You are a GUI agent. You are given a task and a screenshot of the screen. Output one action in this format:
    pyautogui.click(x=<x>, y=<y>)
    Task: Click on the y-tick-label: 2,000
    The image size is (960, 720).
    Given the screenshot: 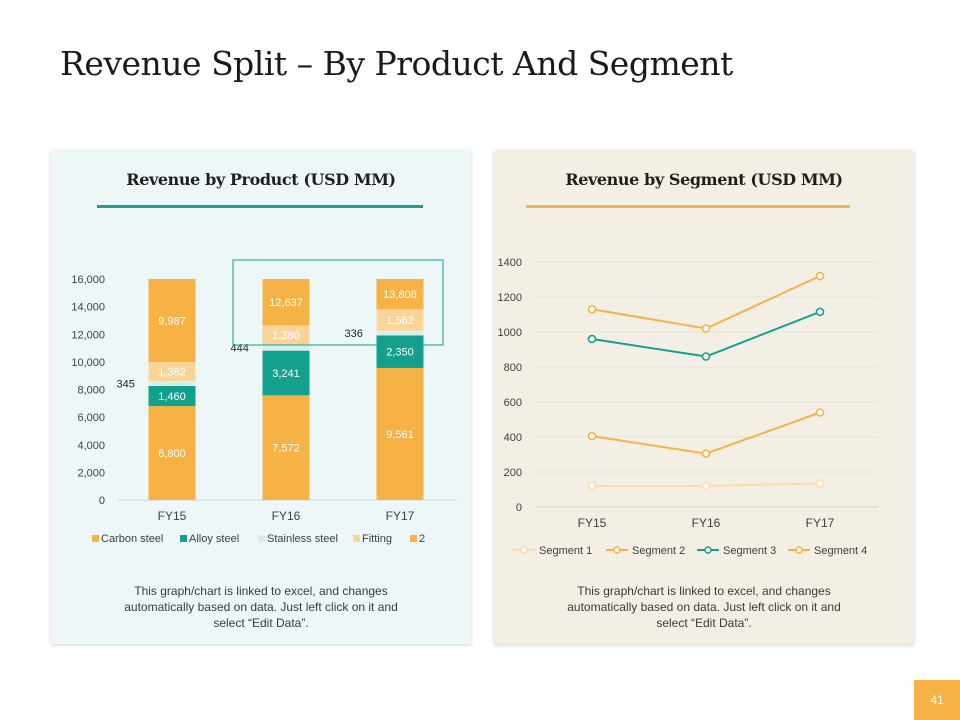 What is the action you would take?
    pyautogui.click(x=91, y=473)
    